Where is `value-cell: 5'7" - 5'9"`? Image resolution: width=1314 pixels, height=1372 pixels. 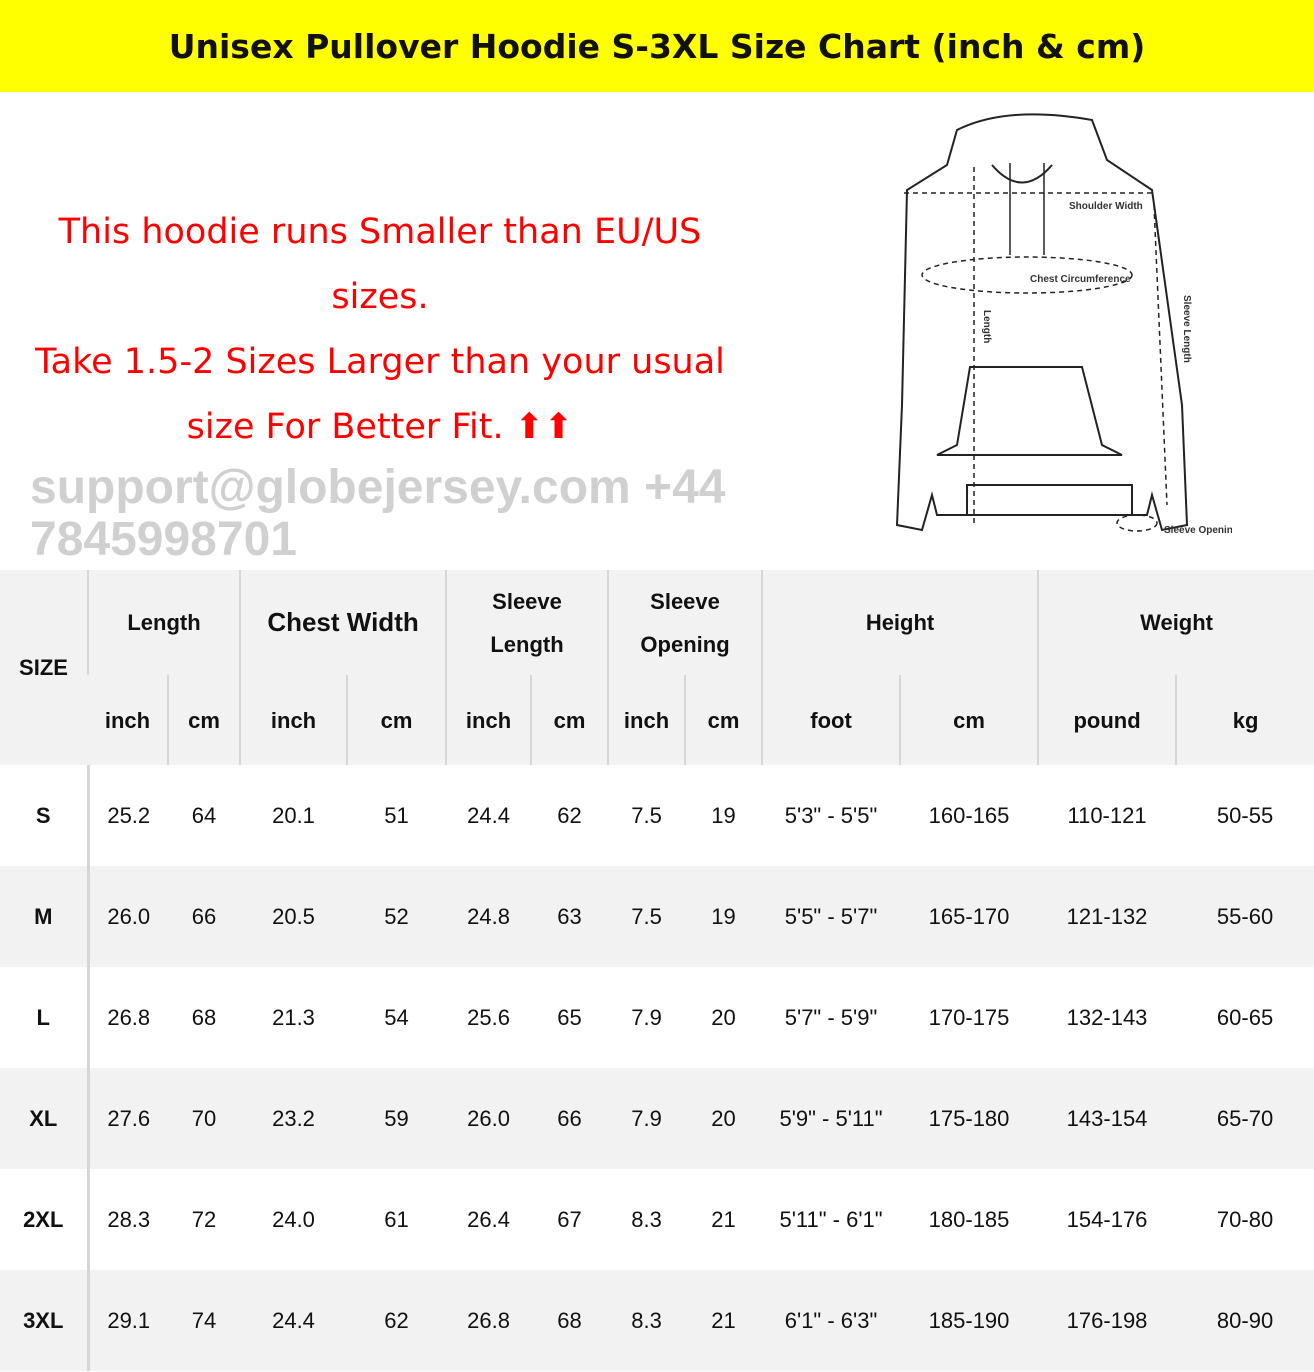
value-cell: 5'7" - 5'9" is located at coordinates (831, 1017).